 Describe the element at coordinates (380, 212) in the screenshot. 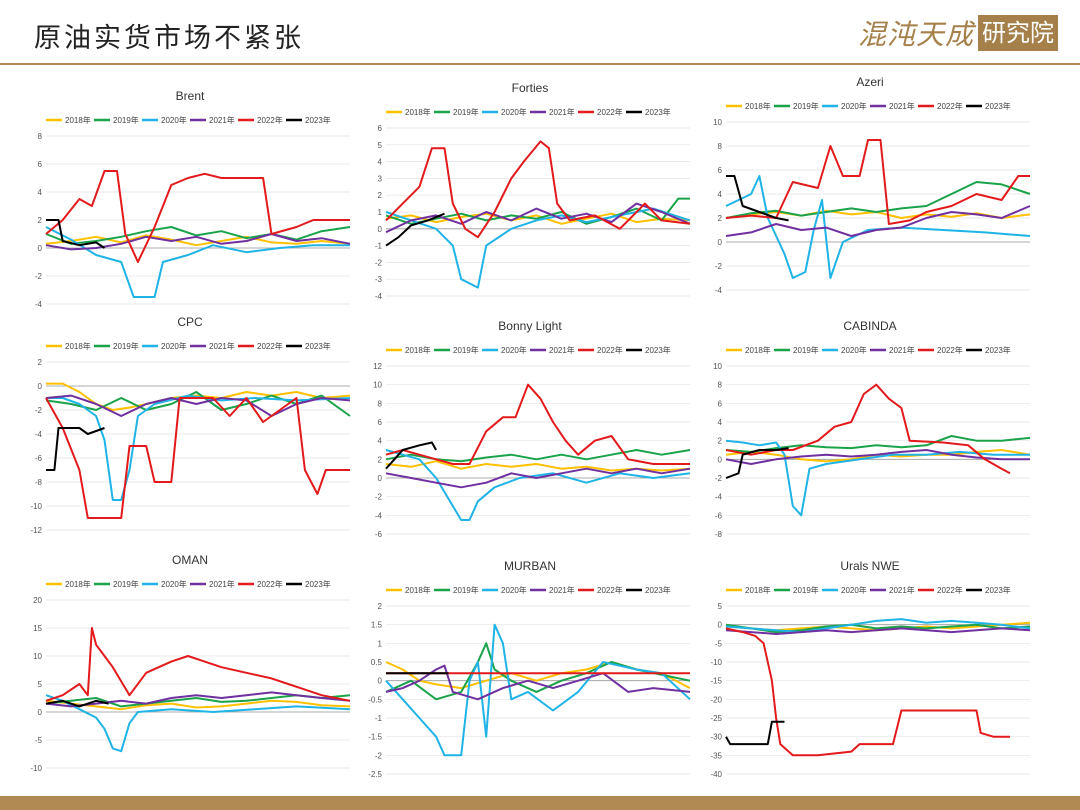

I see `forties-ytick-label: 1` at that location.